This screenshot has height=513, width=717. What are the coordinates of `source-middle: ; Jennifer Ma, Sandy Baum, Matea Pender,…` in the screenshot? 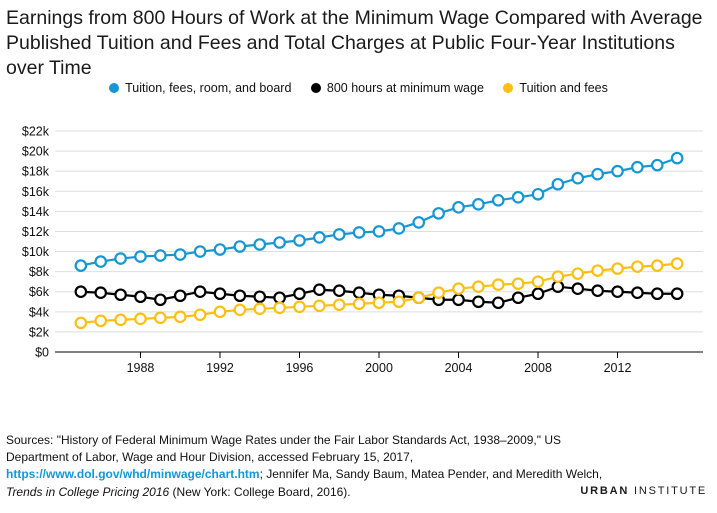 It's located at (431, 474).